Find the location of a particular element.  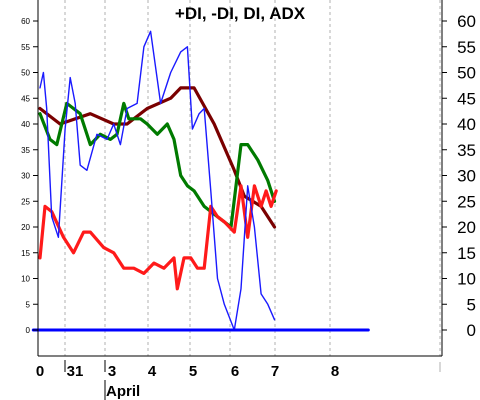

x-ticks: 0 31 3 4 5 6 7 8 is located at coordinates (238, 380).